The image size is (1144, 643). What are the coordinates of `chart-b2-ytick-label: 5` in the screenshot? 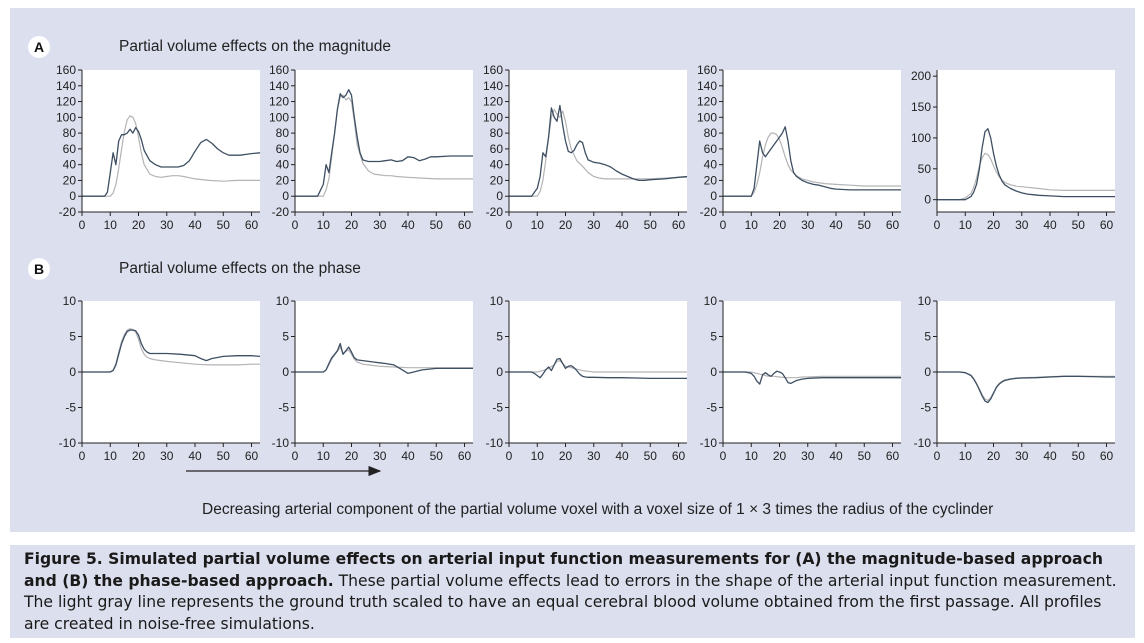 It's located at (285, 337).